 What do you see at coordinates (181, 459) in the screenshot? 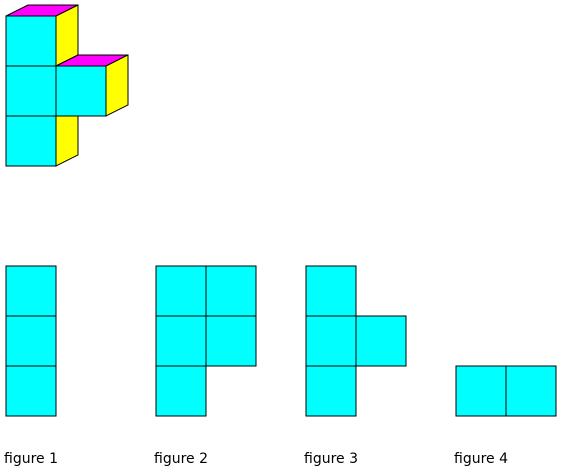
I see `figure-2-label: figure 2` at bounding box center [181, 459].